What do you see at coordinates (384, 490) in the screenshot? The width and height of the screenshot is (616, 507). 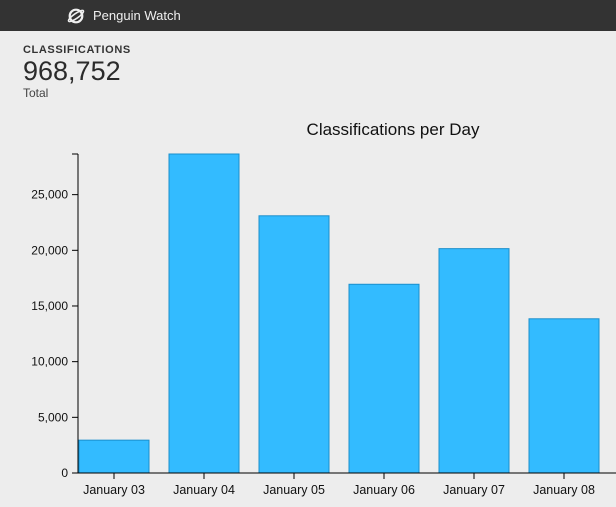 I see `x-category-label: January 06` at bounding box center [384, 490].